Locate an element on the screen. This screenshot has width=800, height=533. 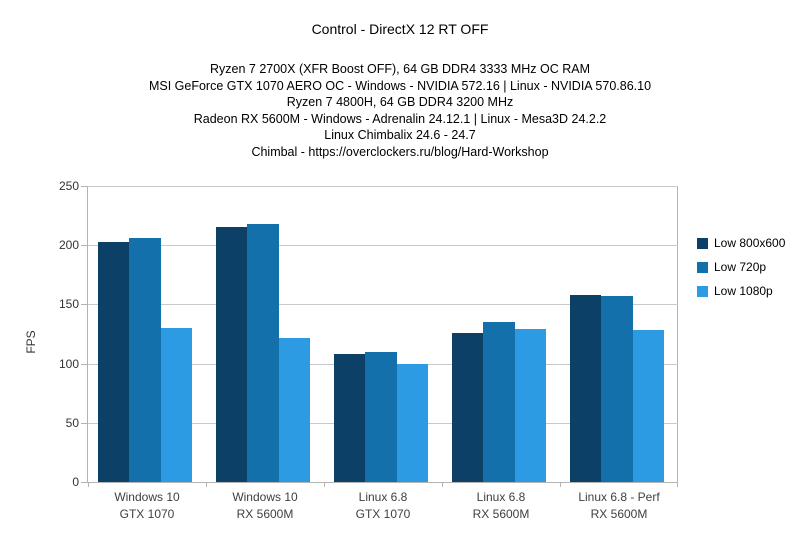
y-tick-label: 150 is located at coordinates (68, 304).